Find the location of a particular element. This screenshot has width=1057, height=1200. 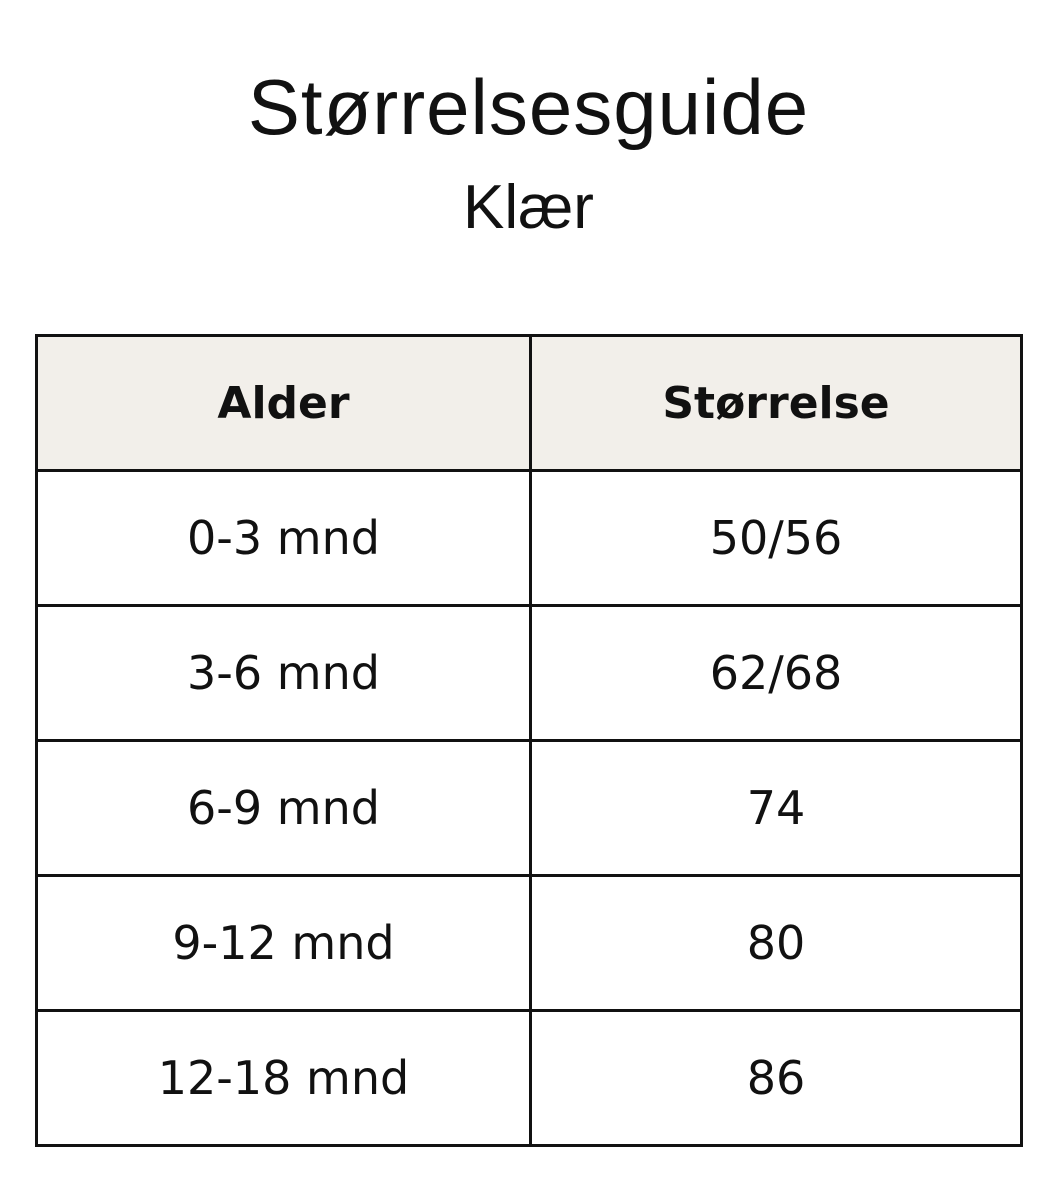

table-row: 12-18 mnd 86 is located at coordinates (529, 1078).